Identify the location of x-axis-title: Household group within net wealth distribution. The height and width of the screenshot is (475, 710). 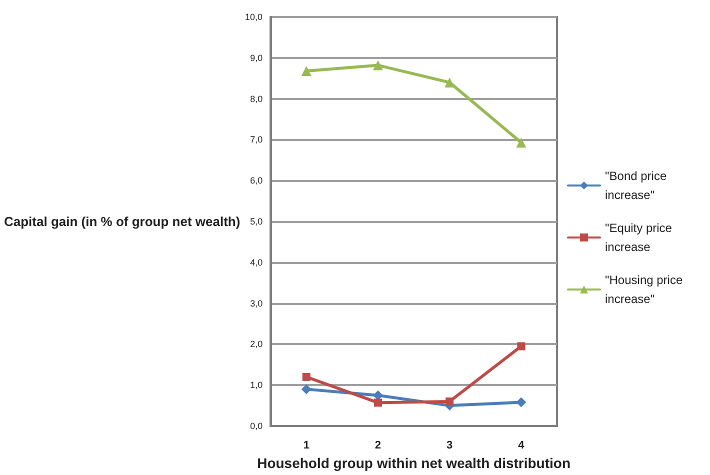
(413, 463).